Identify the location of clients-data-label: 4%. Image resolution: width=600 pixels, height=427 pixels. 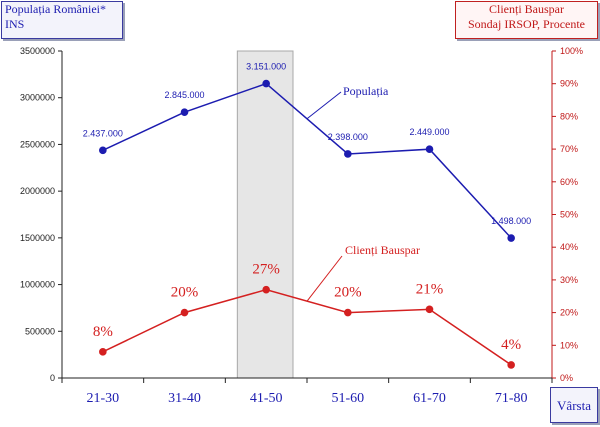
(511, 345).